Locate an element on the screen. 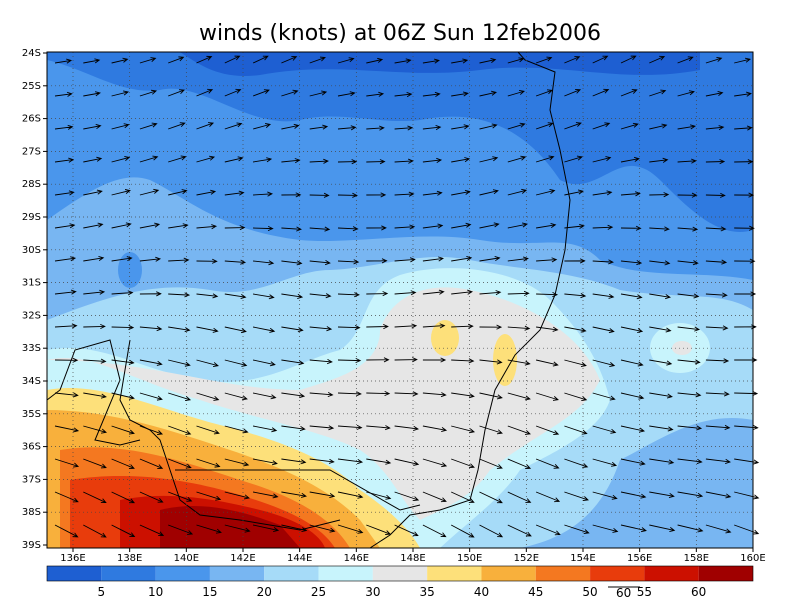 This screenshot has height=604, width=800. colorbar-label: 55 is located at coordinates (644, 592).